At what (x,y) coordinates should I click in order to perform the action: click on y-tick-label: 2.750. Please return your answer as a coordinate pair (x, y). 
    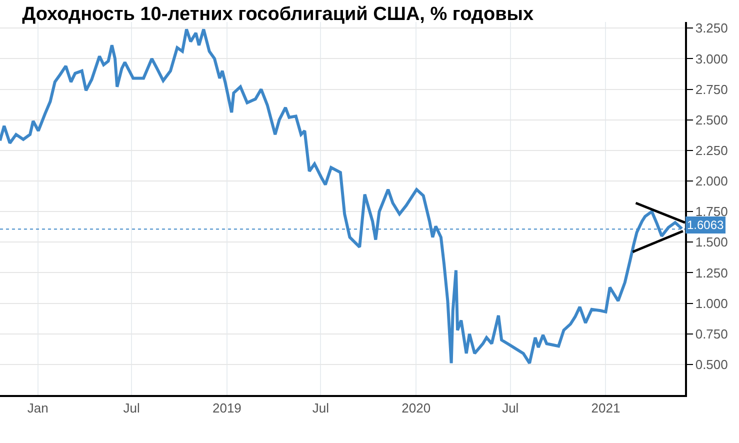
    Looking at the image, I should click on (711, 89).